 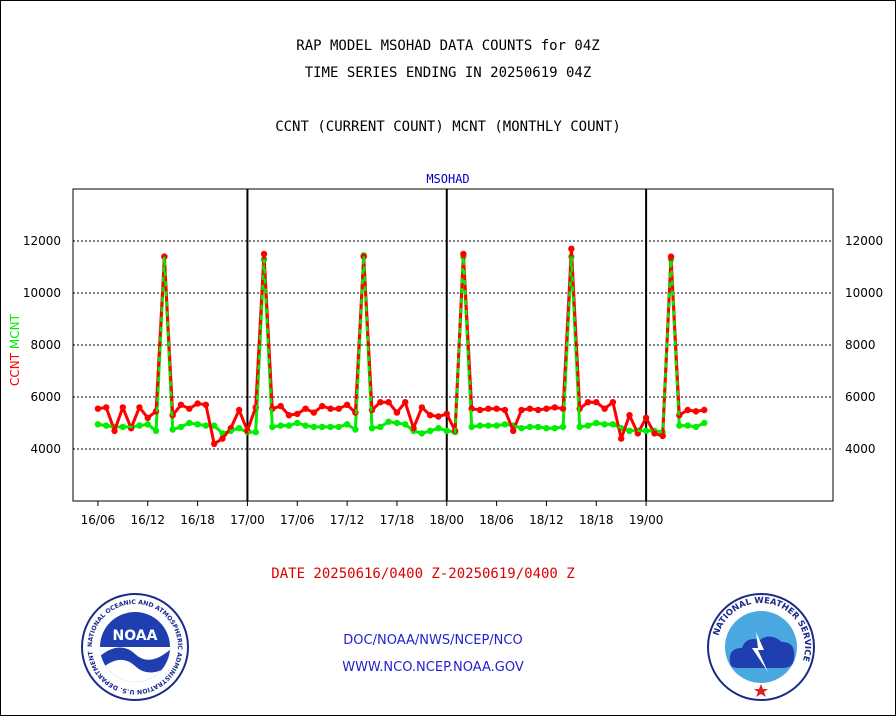 I want to click on y-tick-label-left: 10000, so click(x=42, y=293).